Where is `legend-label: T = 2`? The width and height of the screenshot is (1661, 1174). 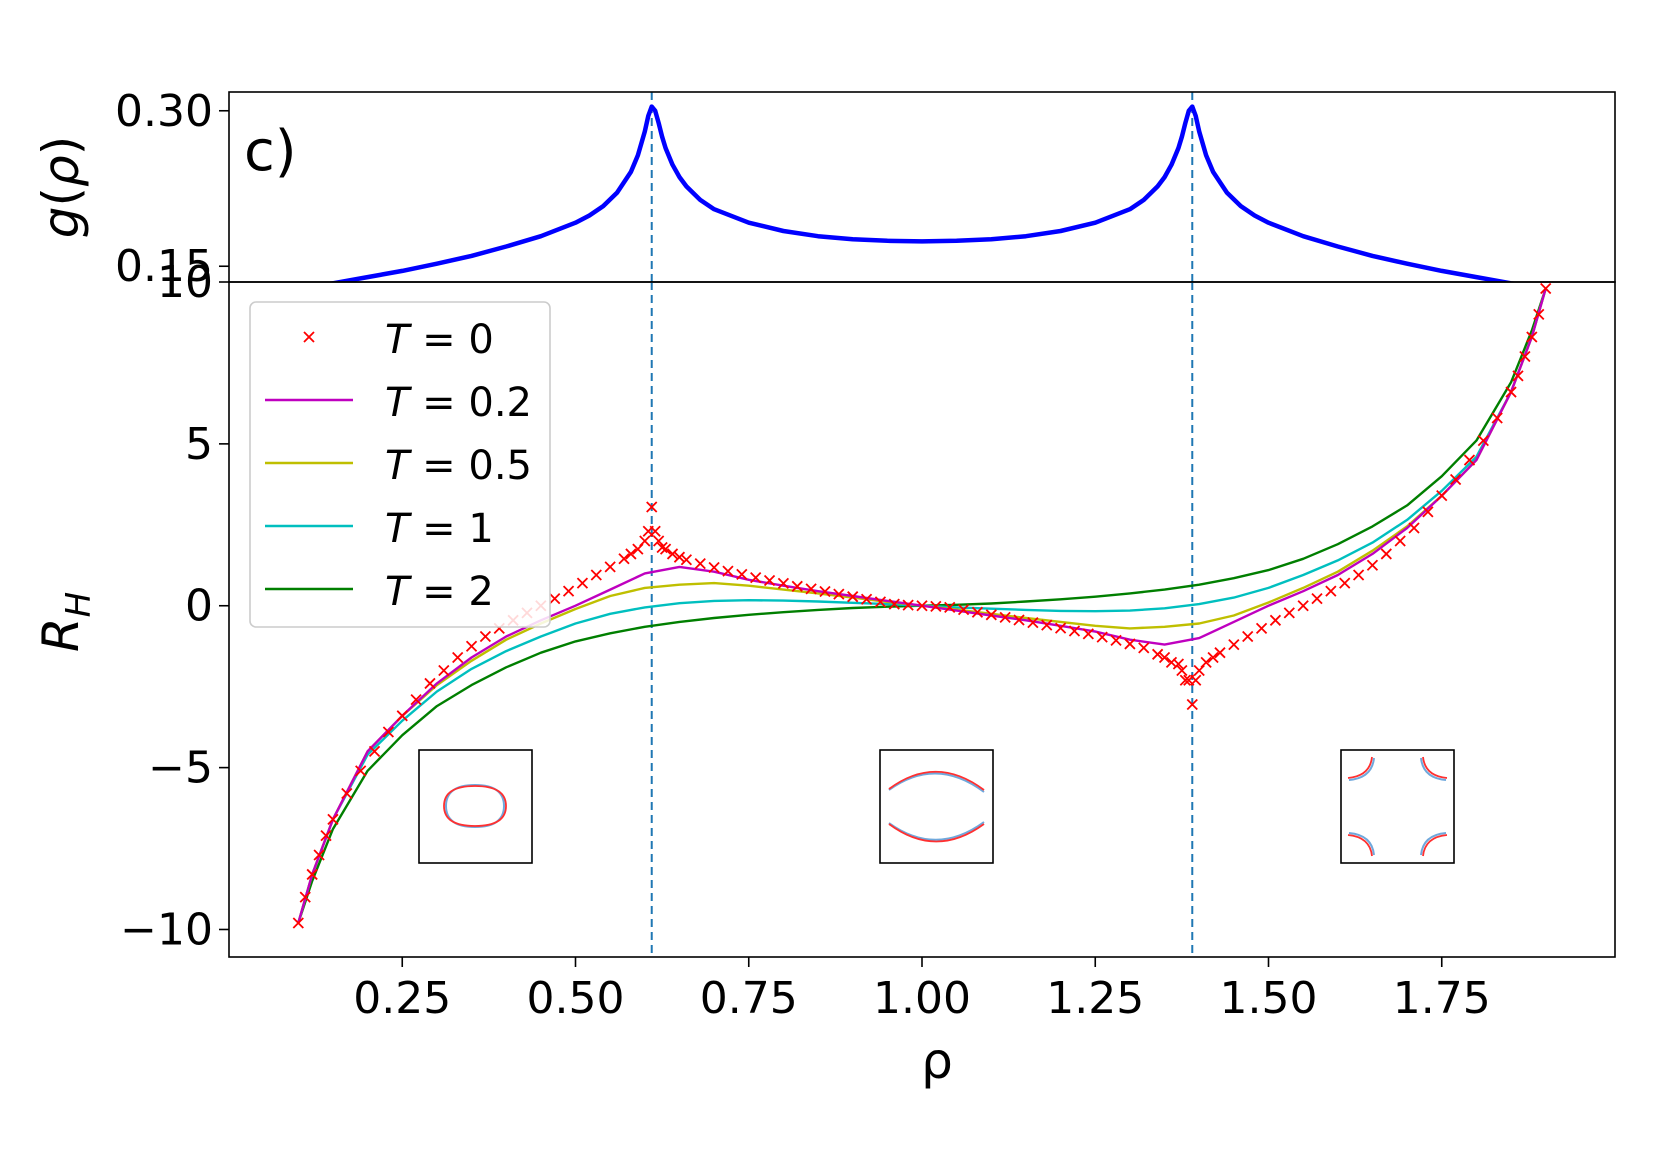
legend-label: T = 2 is located at coordinates (439, 592).